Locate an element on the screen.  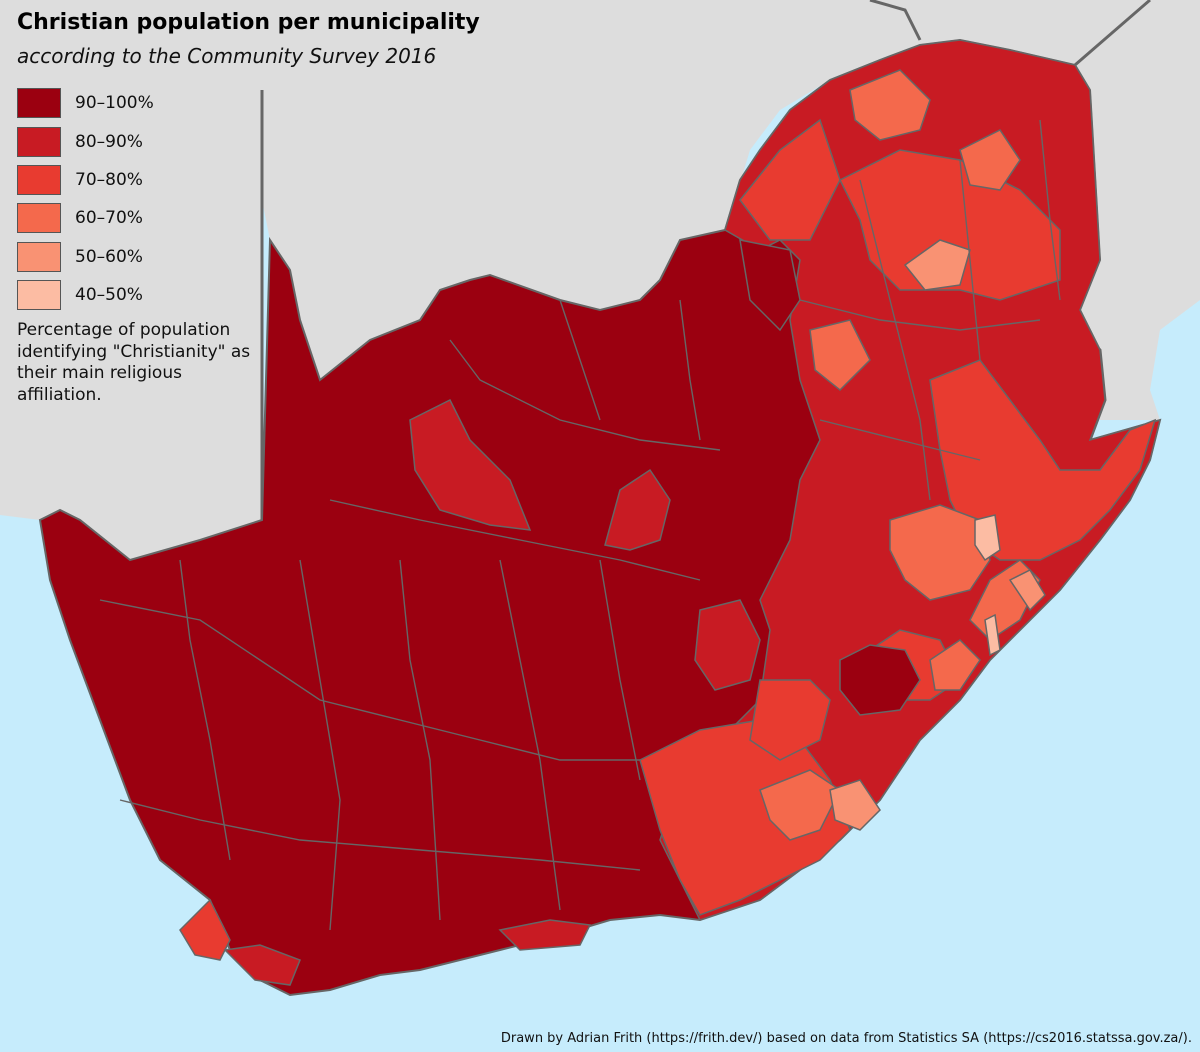
region-50-60-a is located at coordinates (937, 265).